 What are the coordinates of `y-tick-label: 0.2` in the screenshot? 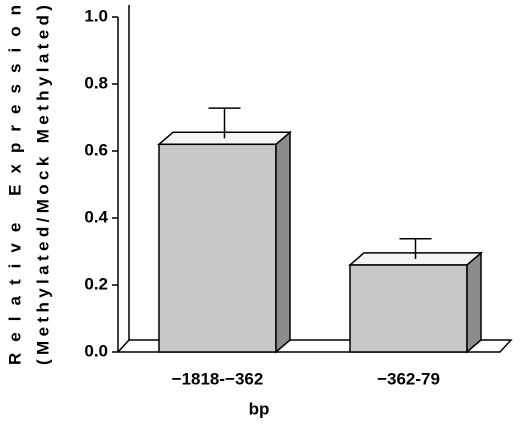 It's located at (96, 283).